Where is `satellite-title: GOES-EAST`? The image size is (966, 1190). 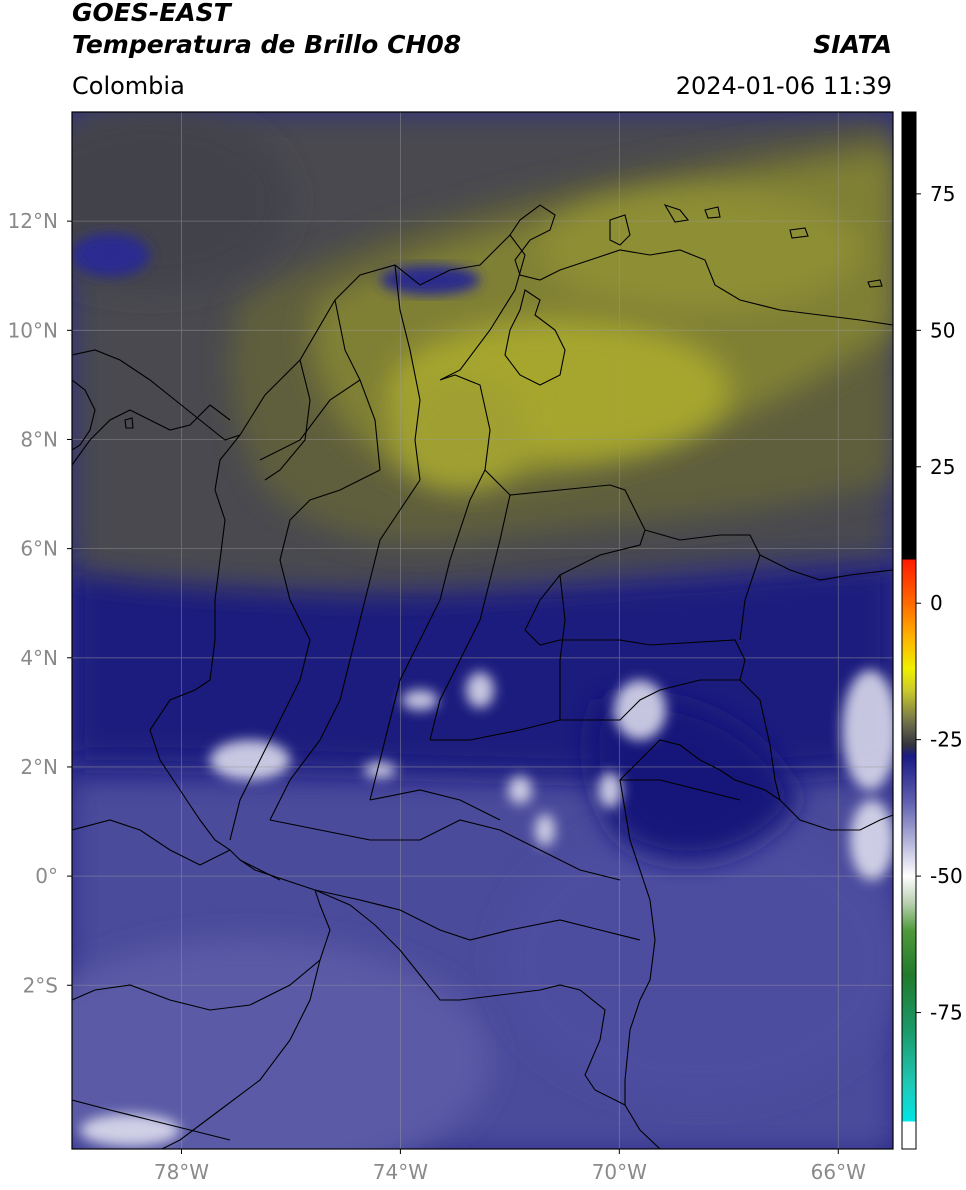
satellite-title: GOES-EAST is located at coordinates (151, 13).